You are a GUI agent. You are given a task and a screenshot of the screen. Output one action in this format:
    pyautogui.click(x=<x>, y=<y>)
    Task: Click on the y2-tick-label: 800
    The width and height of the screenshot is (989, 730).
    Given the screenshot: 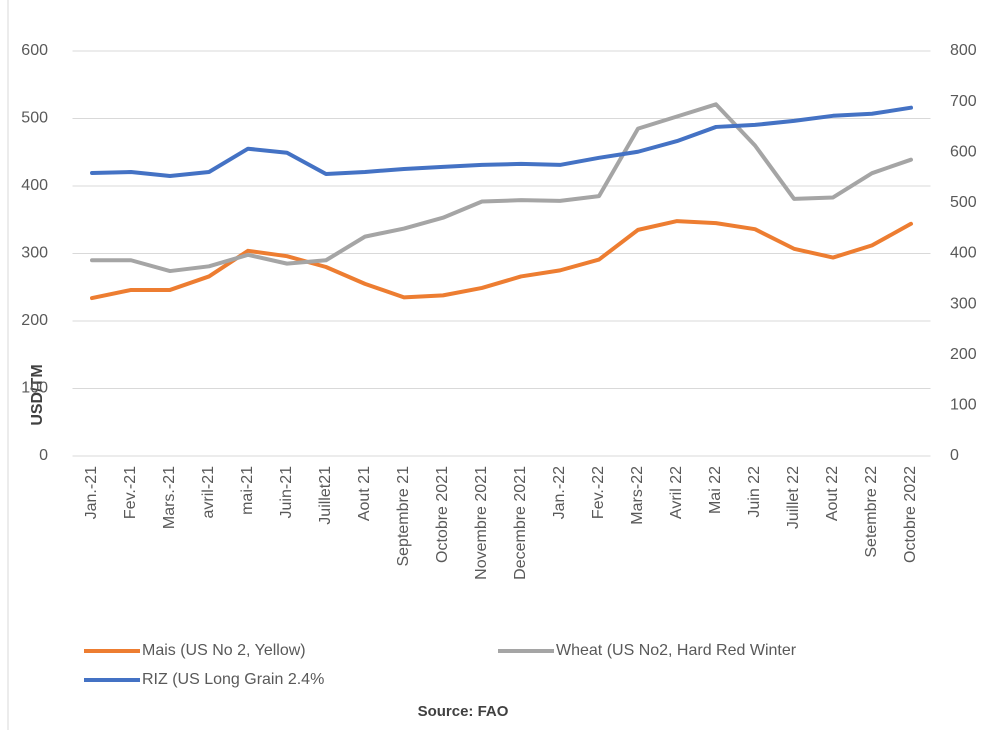 What is the action you would take?
    pyautogui.click(x=963, y=50)
    